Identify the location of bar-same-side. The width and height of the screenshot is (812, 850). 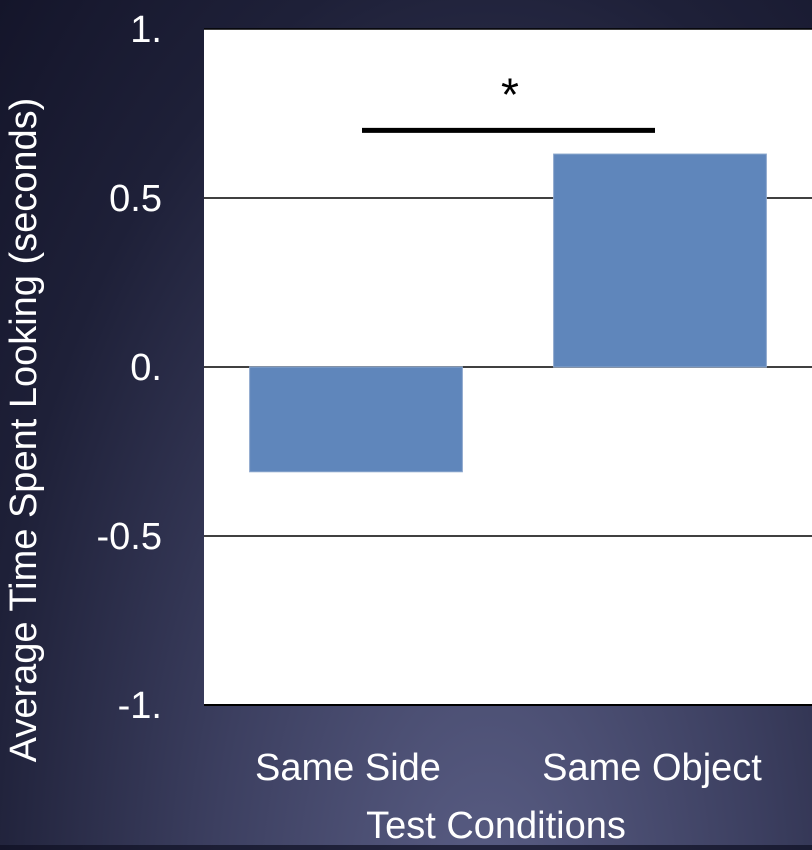
(356, 419).